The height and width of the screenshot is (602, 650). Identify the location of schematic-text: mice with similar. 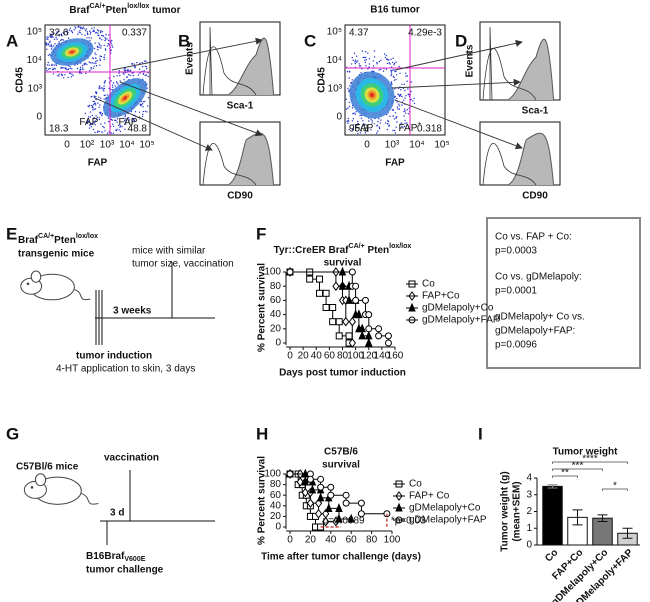
(169, 251).